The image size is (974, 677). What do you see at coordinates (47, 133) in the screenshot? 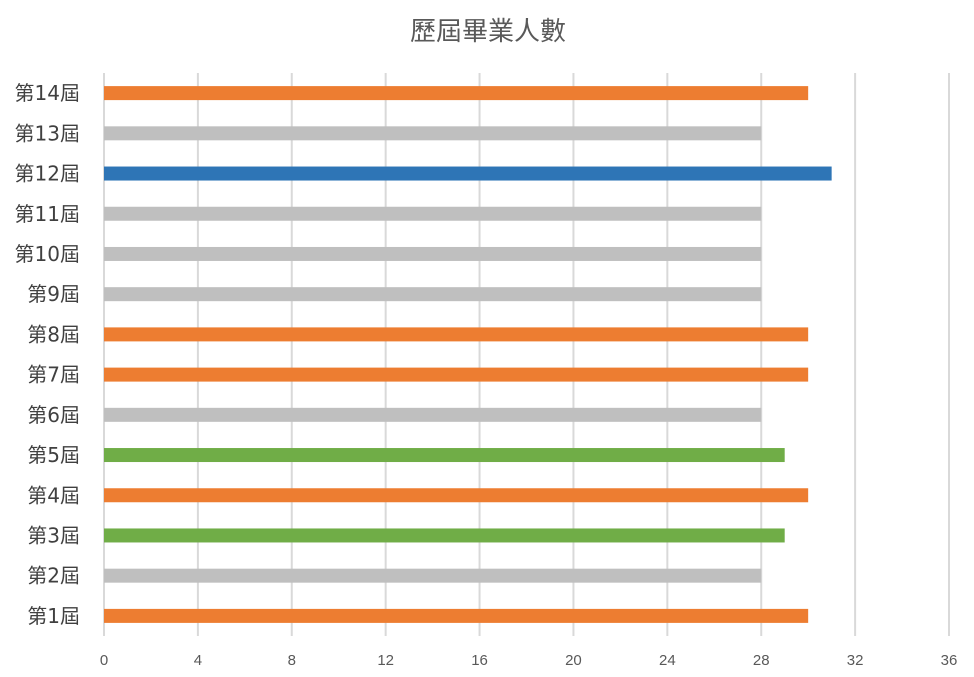
I see `category-label: 第13屆` at bounding box center [47, 133].